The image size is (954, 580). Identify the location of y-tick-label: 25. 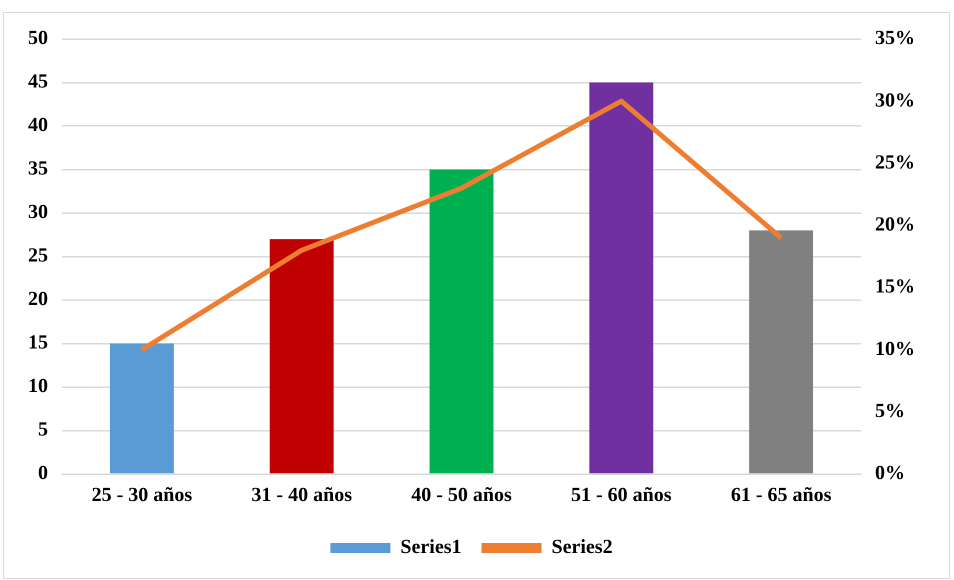
(38, 255).